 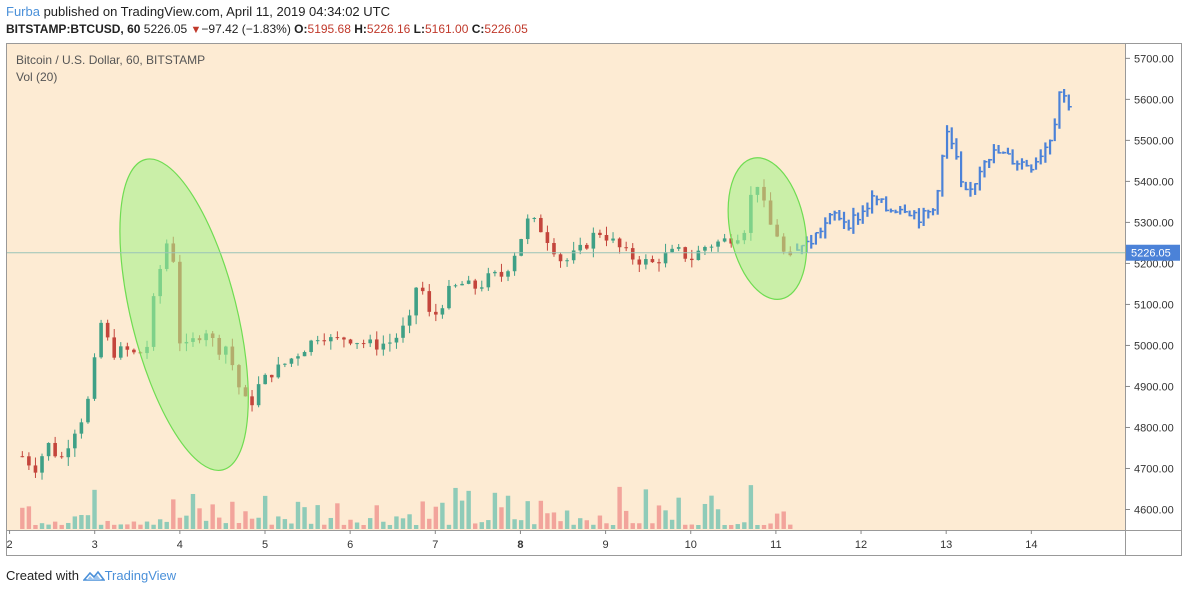 What do you see at coordinates (1154, 223) in the screenshot?
I see `y-tick-label: 5300.00` at bounding box center [1154, 223].